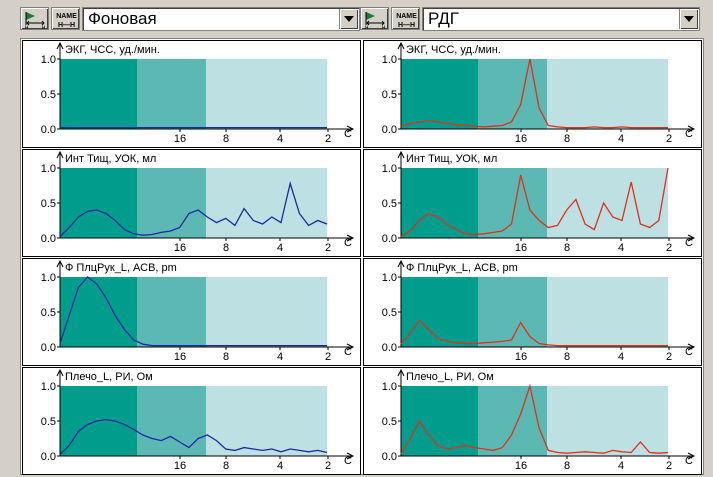 The width and height of the screenshot is (713, 477). I want to click on svg-text: H—H, so click(66, 25).